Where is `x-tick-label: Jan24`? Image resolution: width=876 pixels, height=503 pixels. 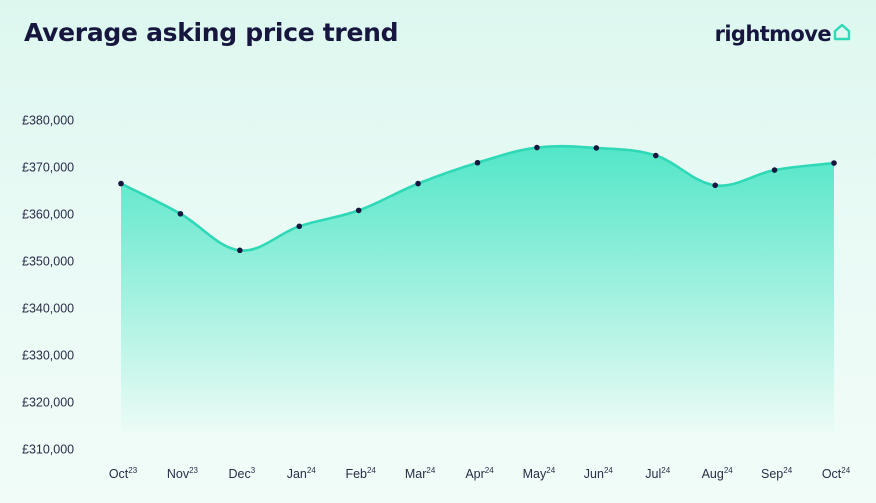
x-tick-label: Jan24 is located at coordinates (302, 473).